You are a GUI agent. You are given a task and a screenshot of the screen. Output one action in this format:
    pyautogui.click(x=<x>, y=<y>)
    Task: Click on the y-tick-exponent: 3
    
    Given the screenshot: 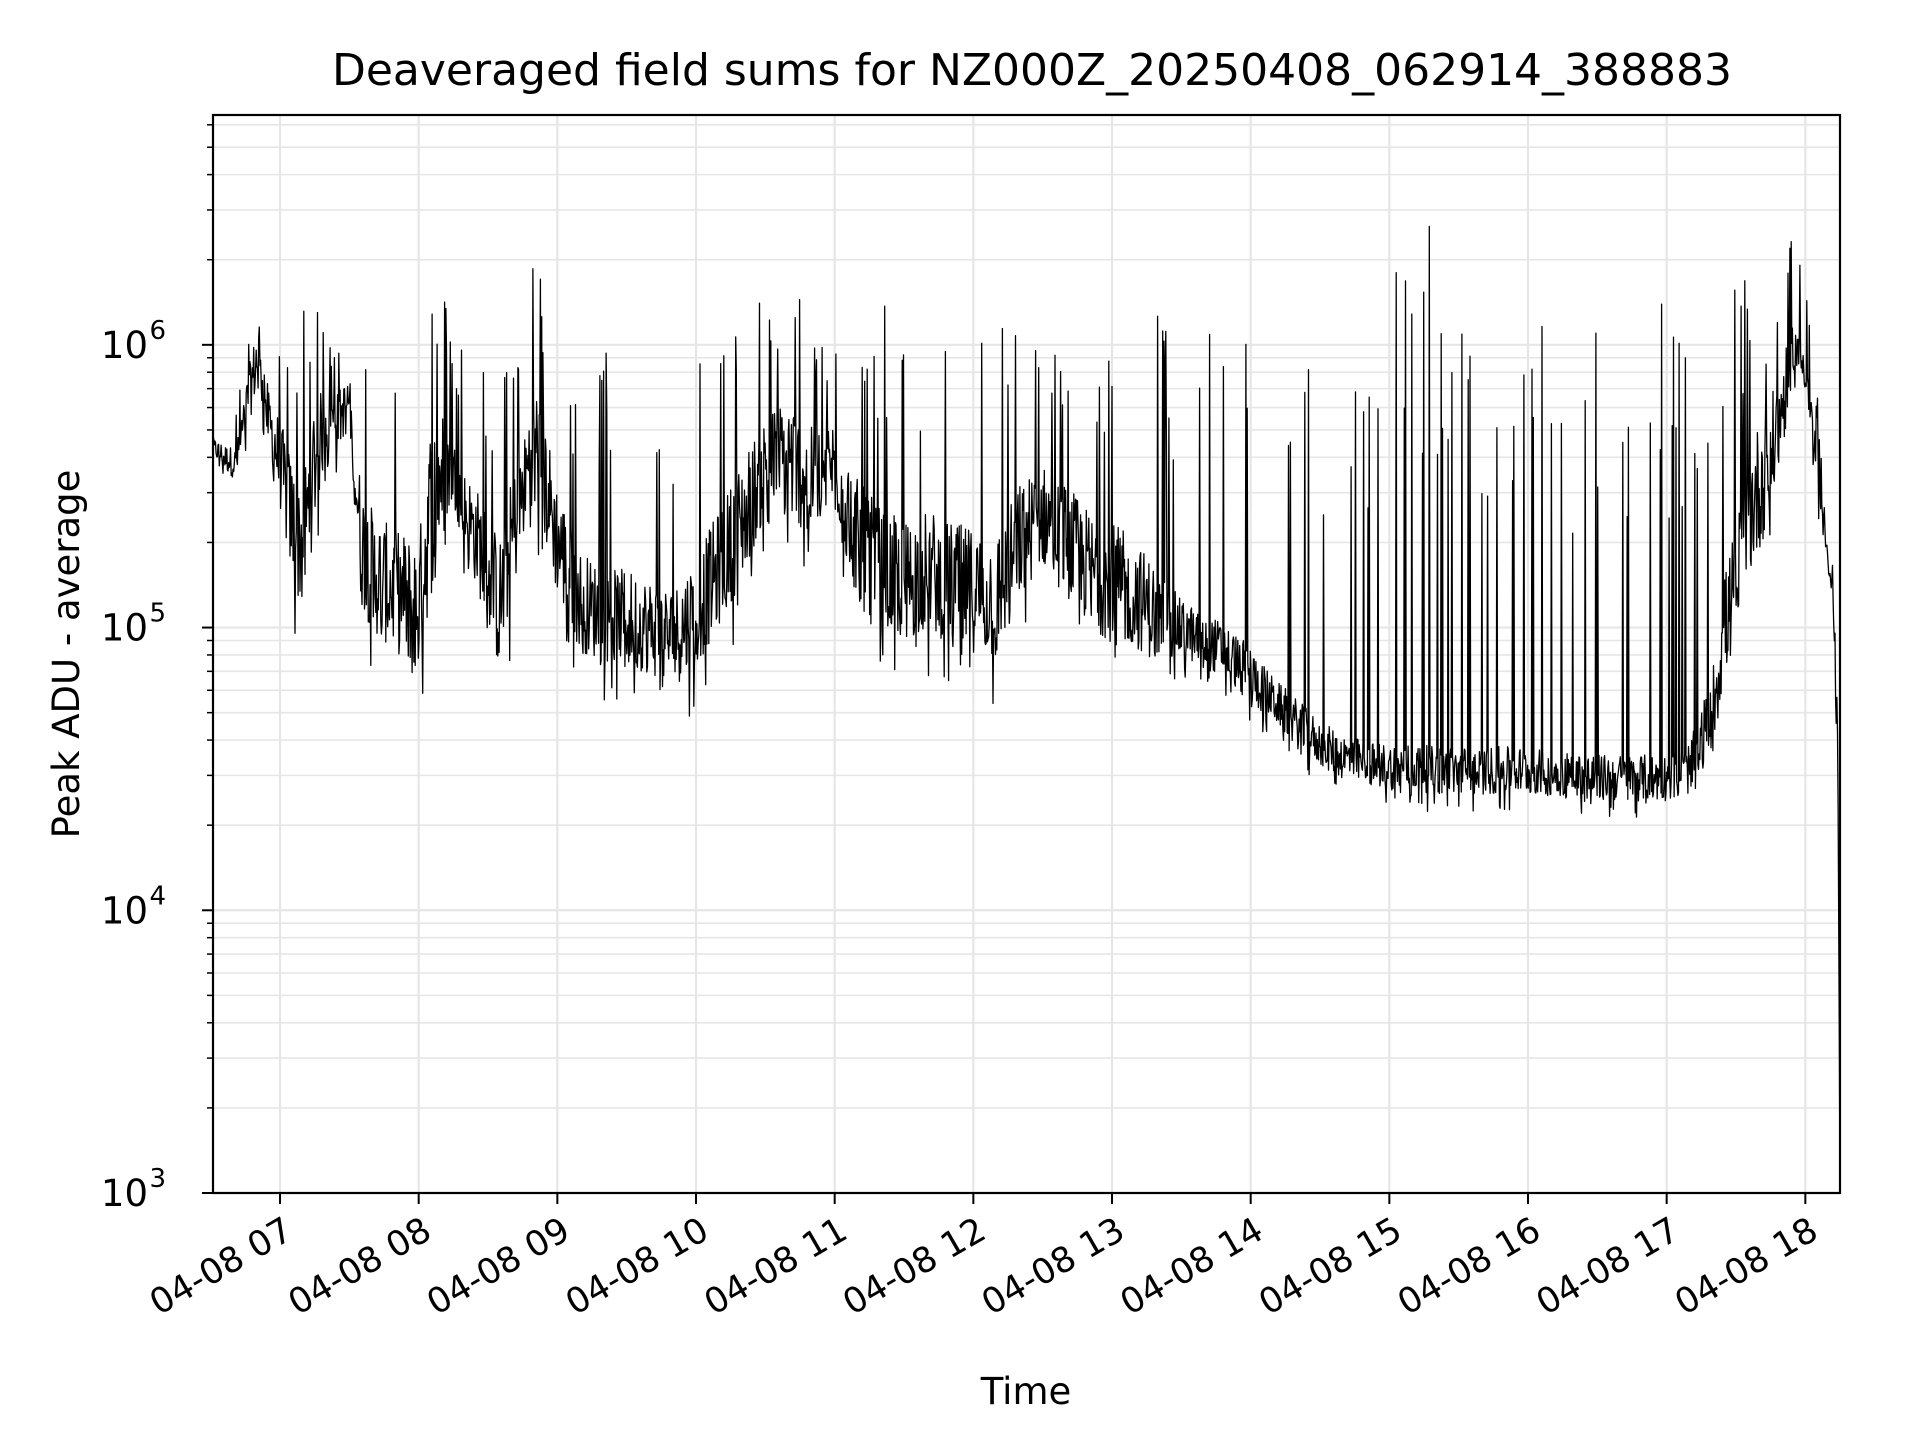 What is the action you would take?
    pyautogui.click(x=157, y=1179)
    